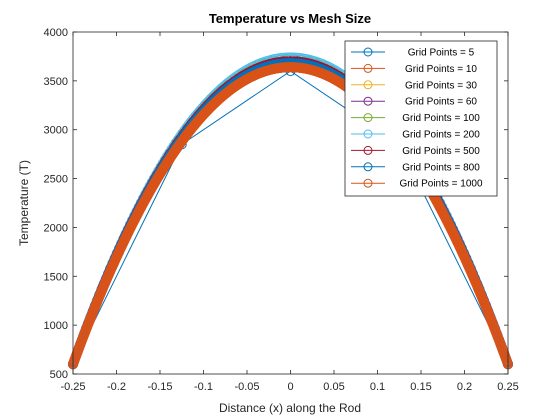 The width and height of the screenshot is (560, 420). Describe the element at coordinates (56, 326) in the screenshot. I see `y-tick-label: 1000` at that location.